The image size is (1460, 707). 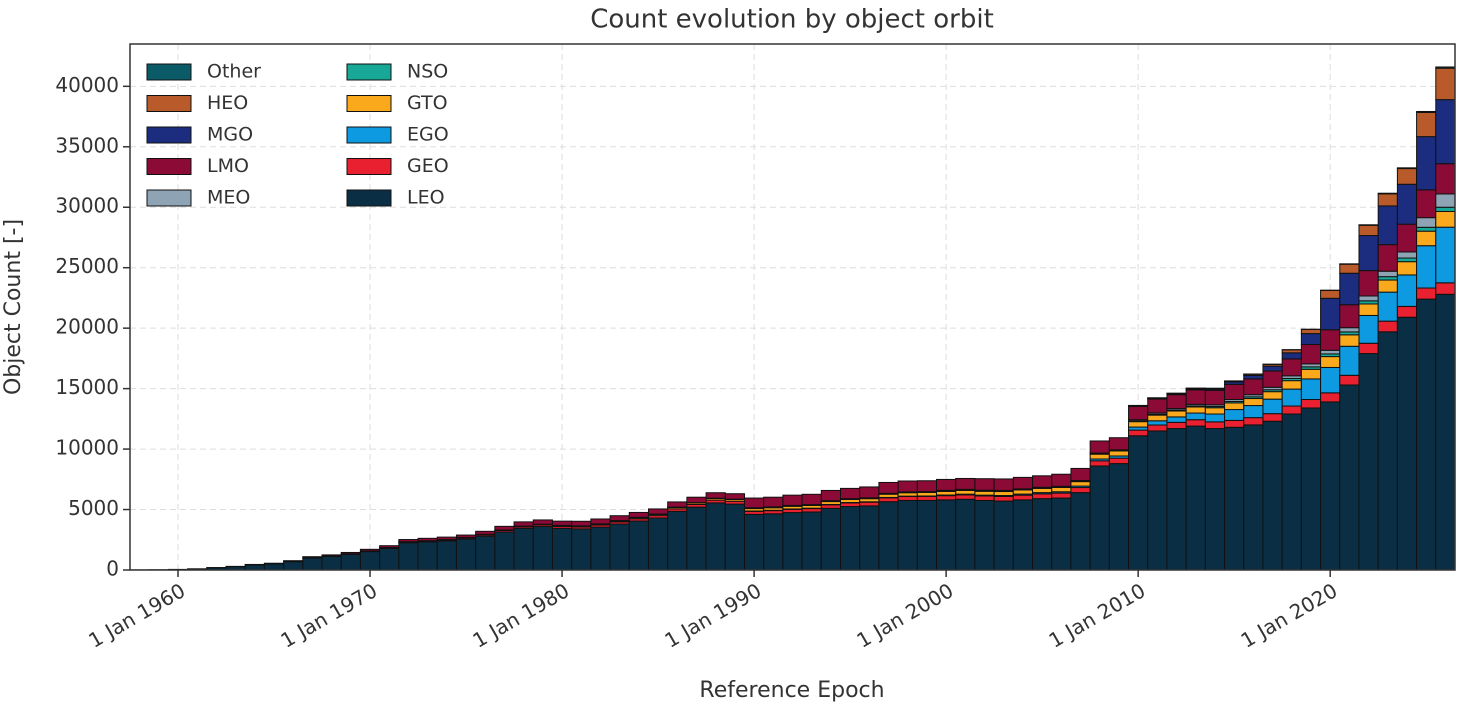 I want to click on y-tick-label: 5000, so click(x=93, y=508).